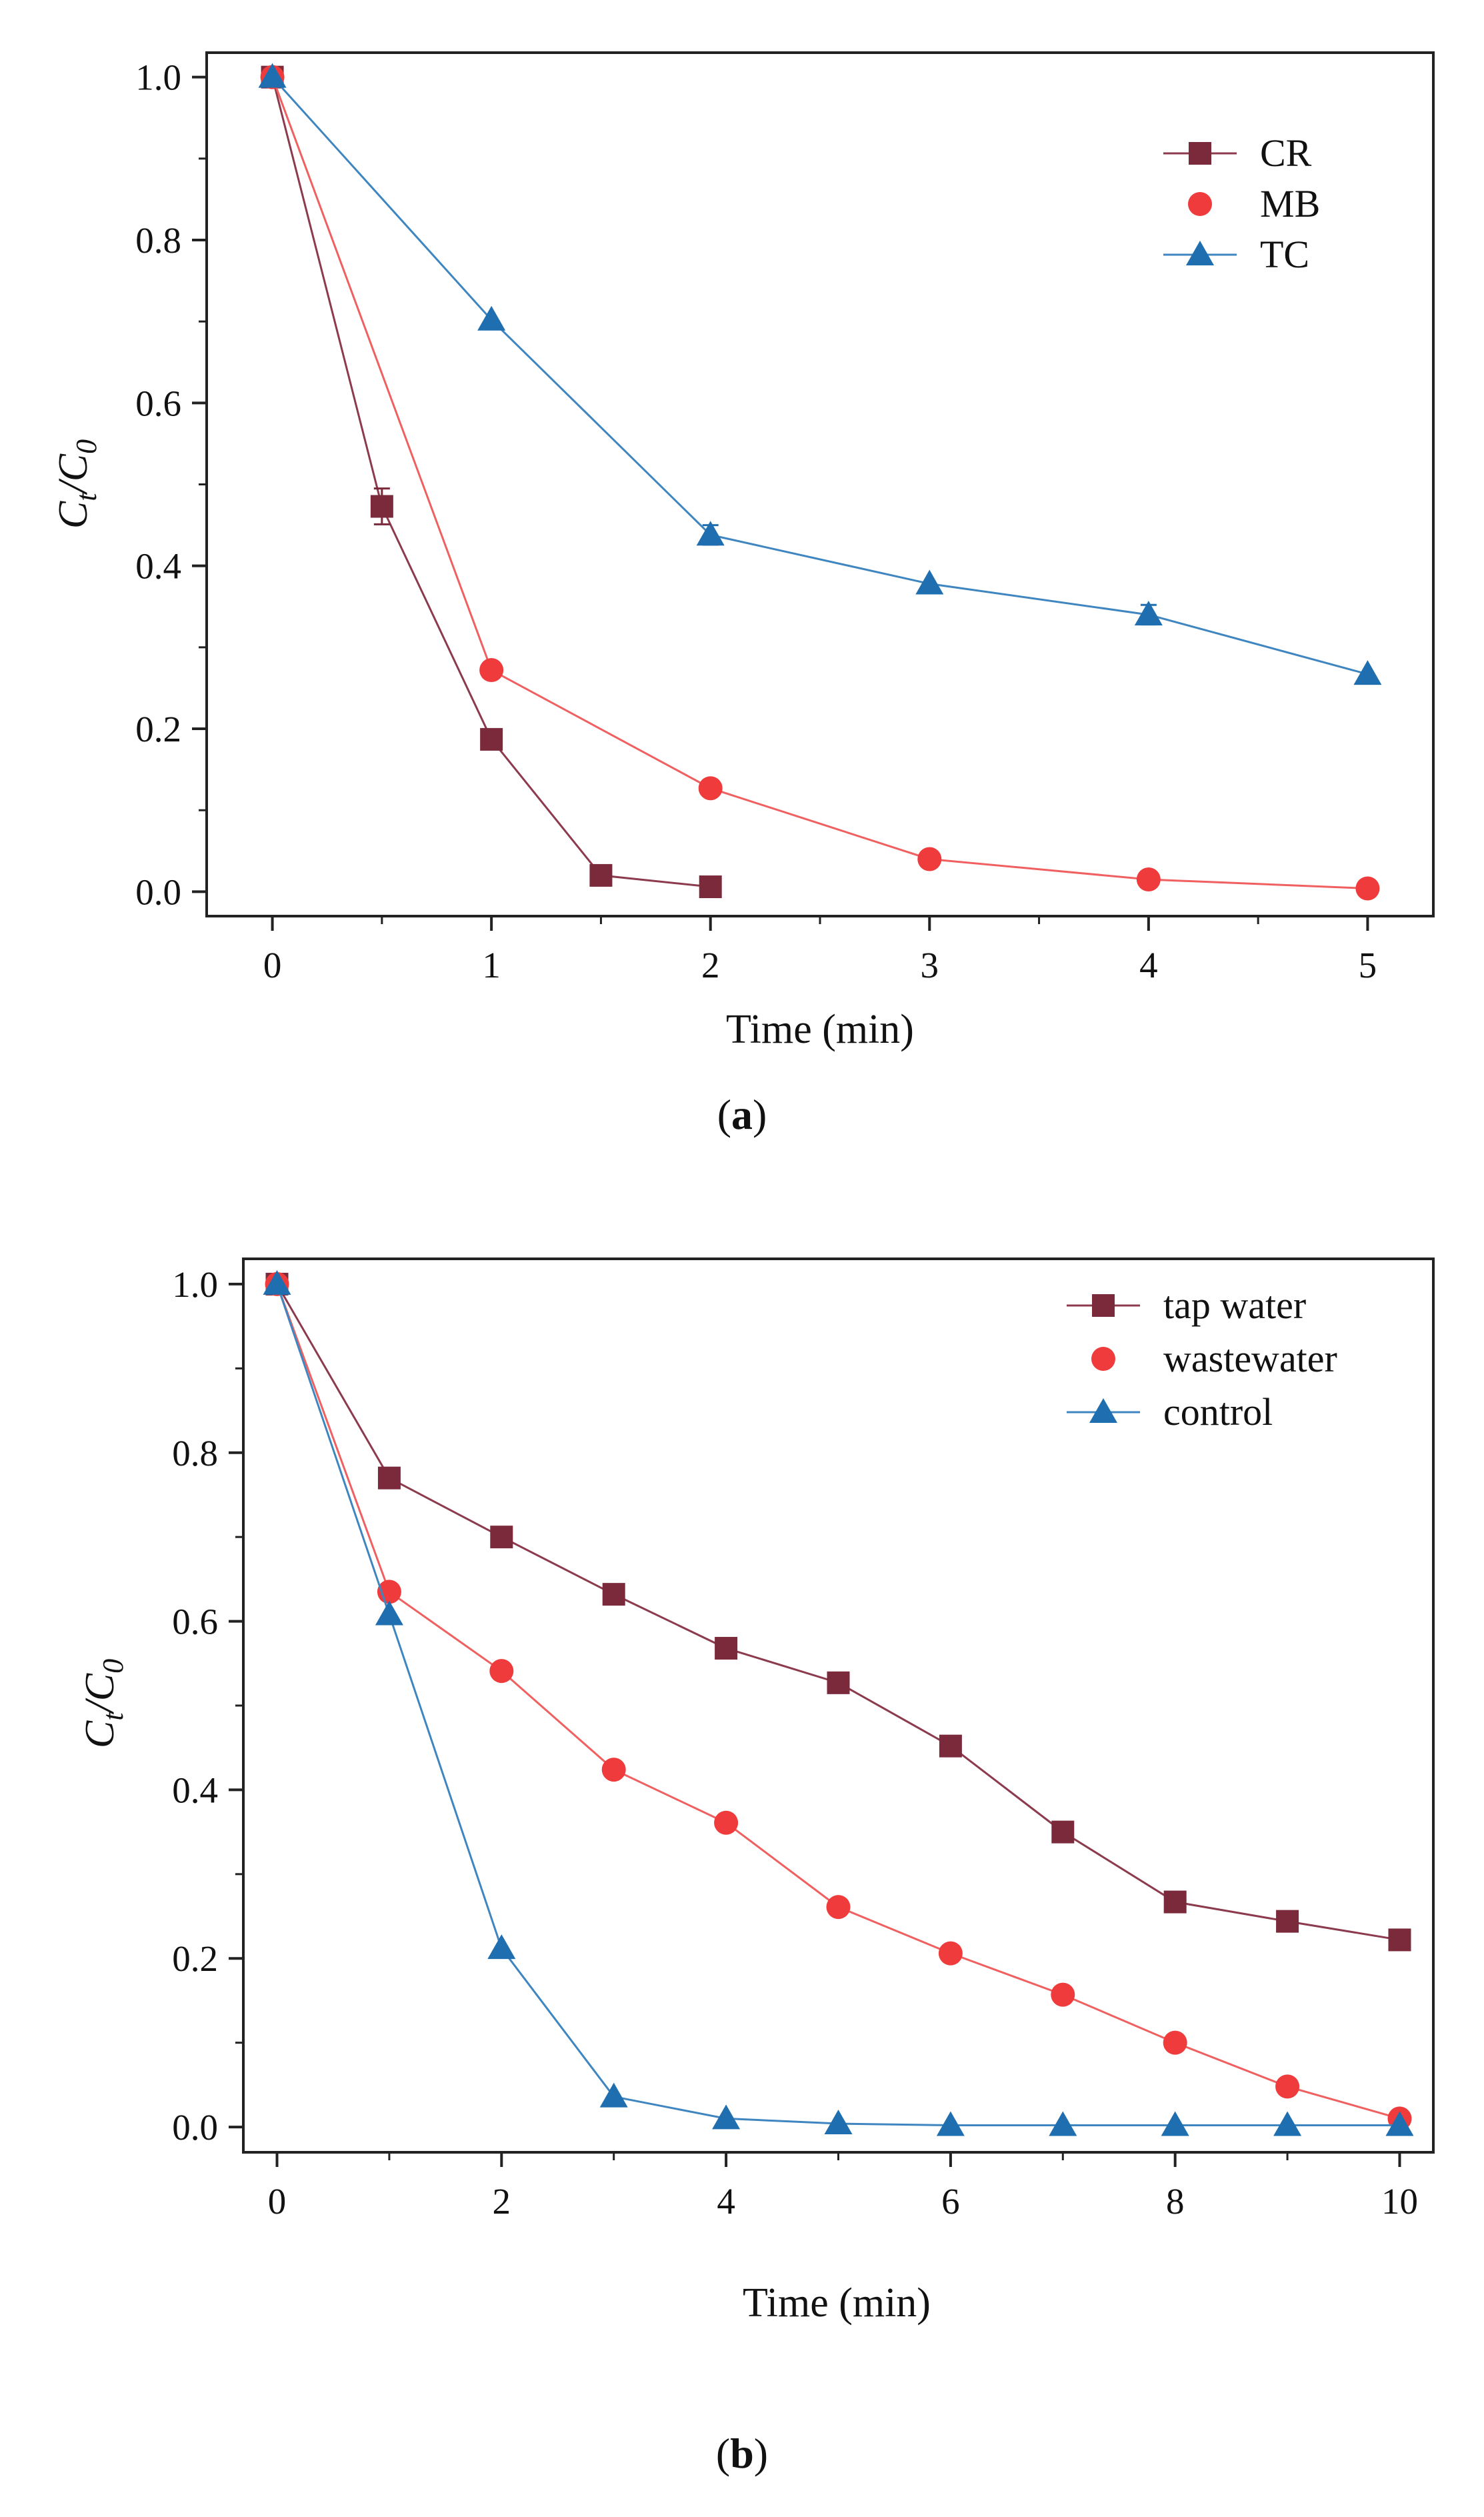 This screenshot has width=1484, height=2517. Describe the element at coordinates (73, 467) in the screenshot. I see `y-axis-title-main-2: C` at that location.